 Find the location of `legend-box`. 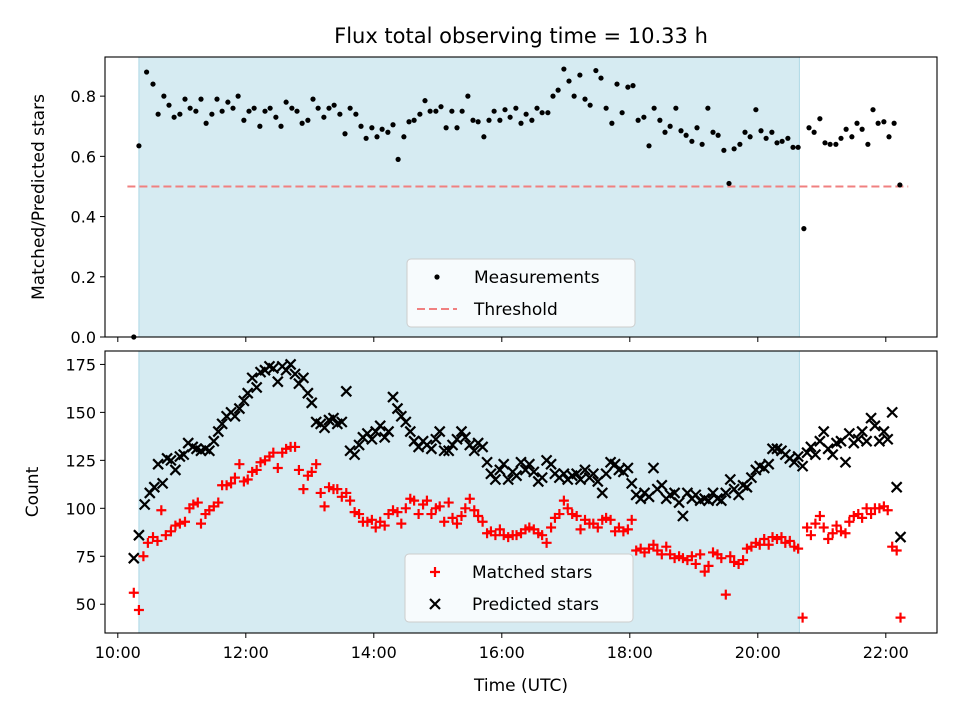

legend-box is located at coordinates (521, 293).